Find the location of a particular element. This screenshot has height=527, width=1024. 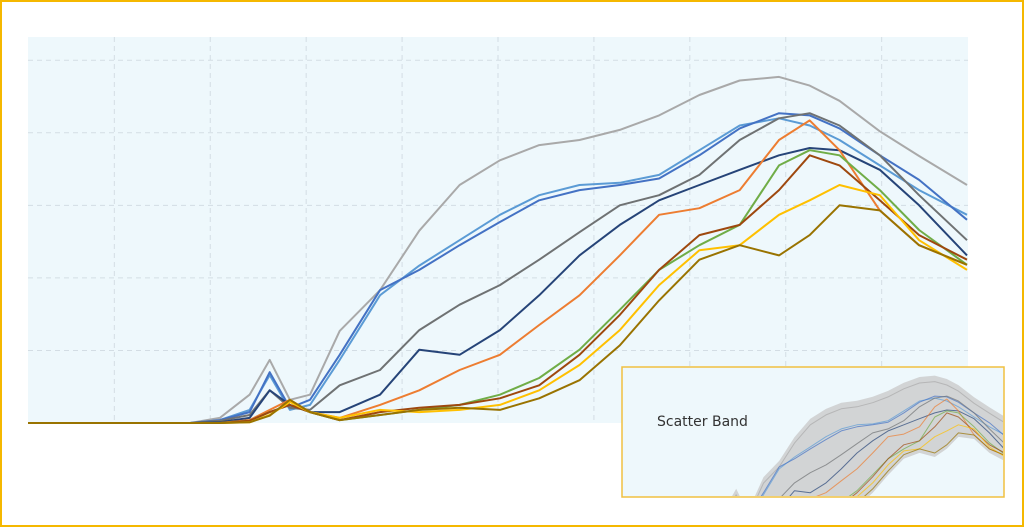

scatter-band is located at coordinates (867, 435).